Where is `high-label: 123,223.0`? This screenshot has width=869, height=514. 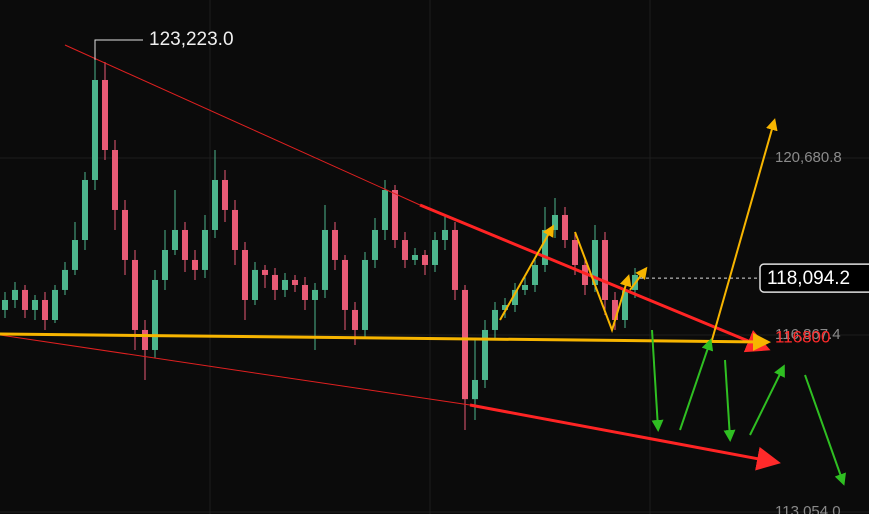 high-label: 123,223.0 is located at coordinates (191, 39).